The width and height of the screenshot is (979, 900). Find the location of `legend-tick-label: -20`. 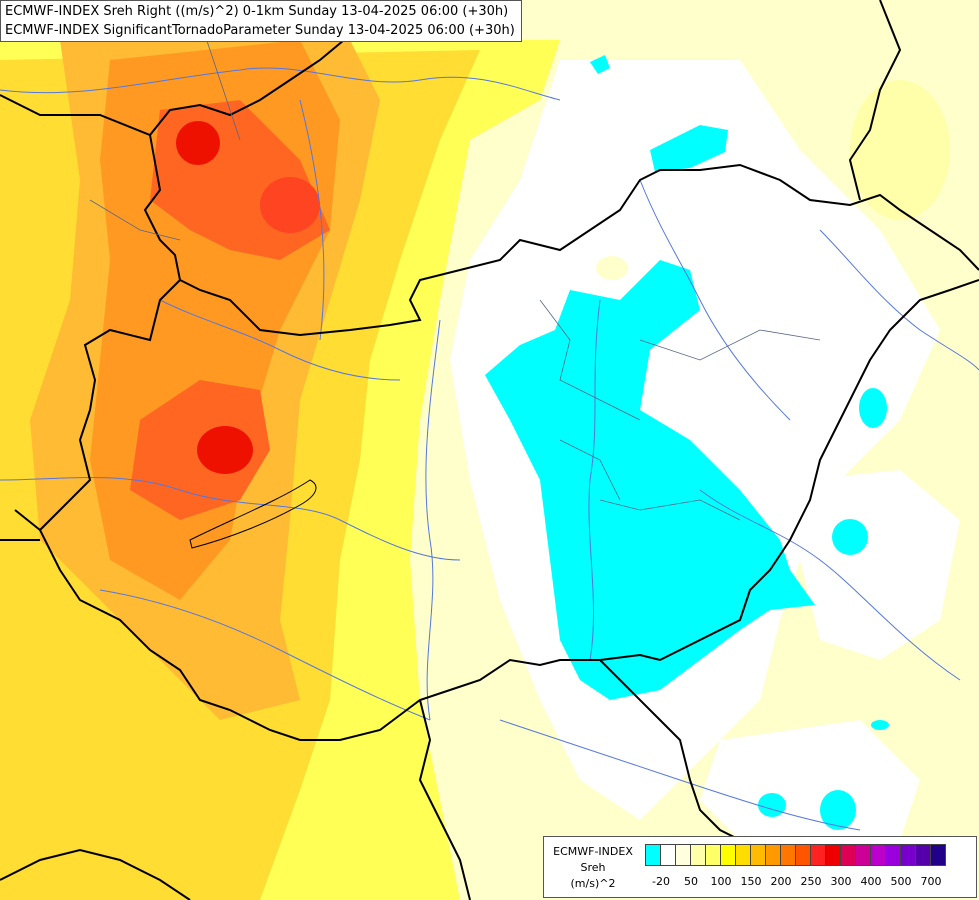

legend-tick-label: -20 is located at coordinates (661, 881).